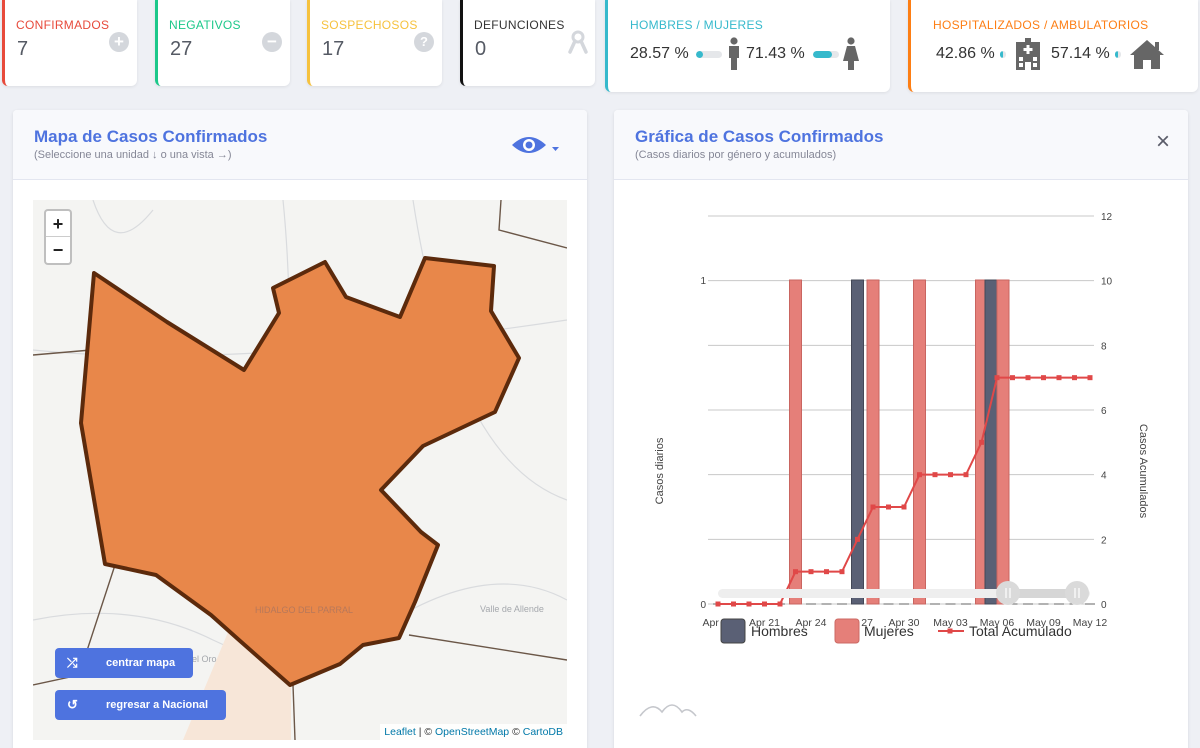 This screenshot has width=1200, height=748. Describe the element at coordinates (660, 470) in the screenshot. I see `y-axis-label-left: Casos diarios` at that location.